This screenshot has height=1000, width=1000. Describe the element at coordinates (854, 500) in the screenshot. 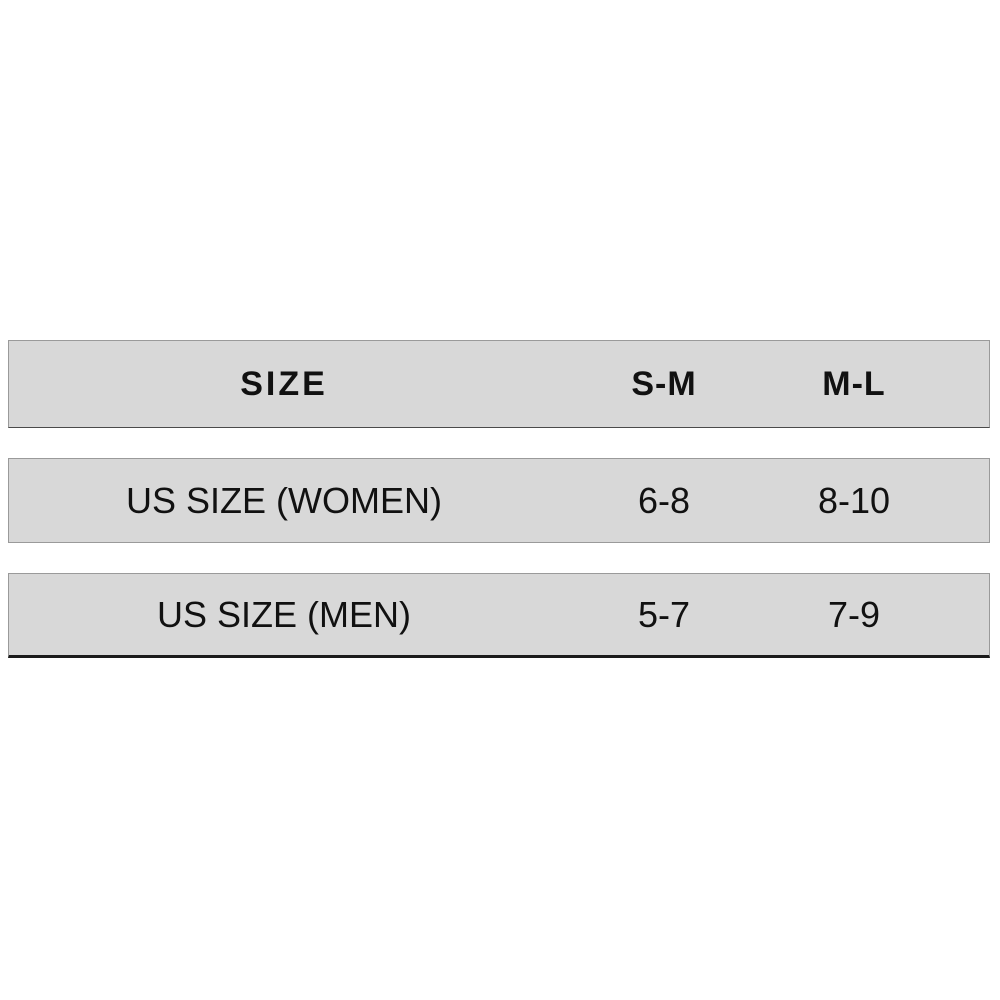

I see `cell-women-m-l: 8-10` at that location.